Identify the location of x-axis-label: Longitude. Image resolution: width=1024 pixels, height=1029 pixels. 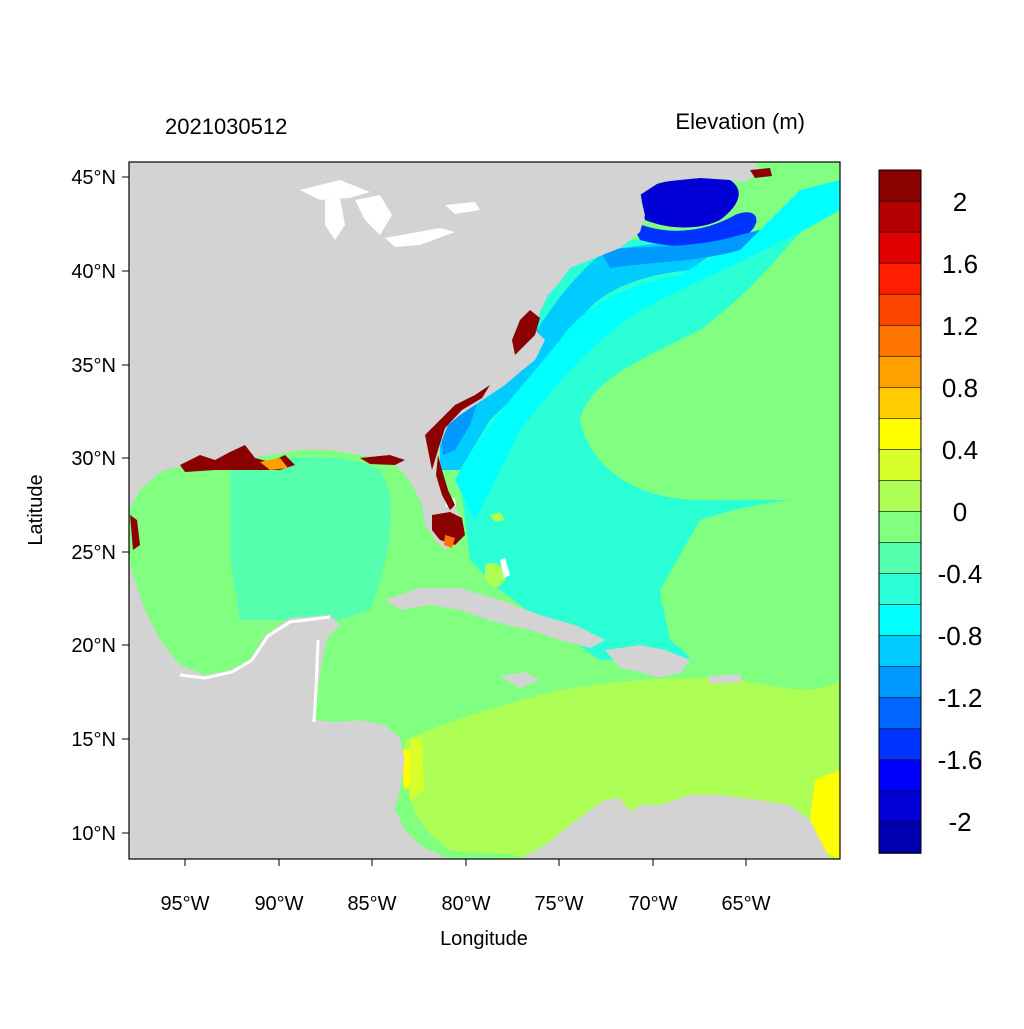
(484, 939).